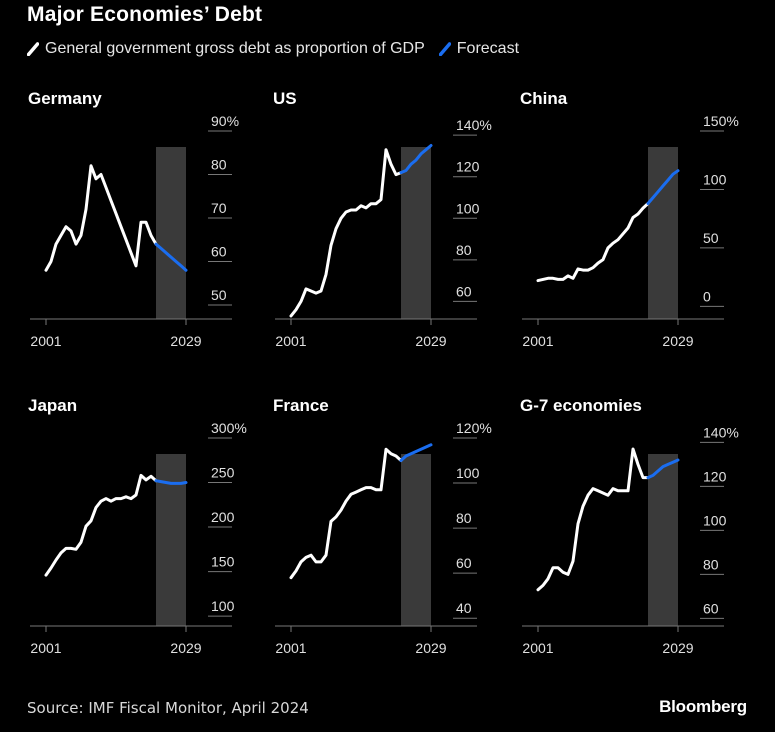  Describe the element at coordinates (65, 98) in the screenshot. I see `panel-title: Germany` at that location.